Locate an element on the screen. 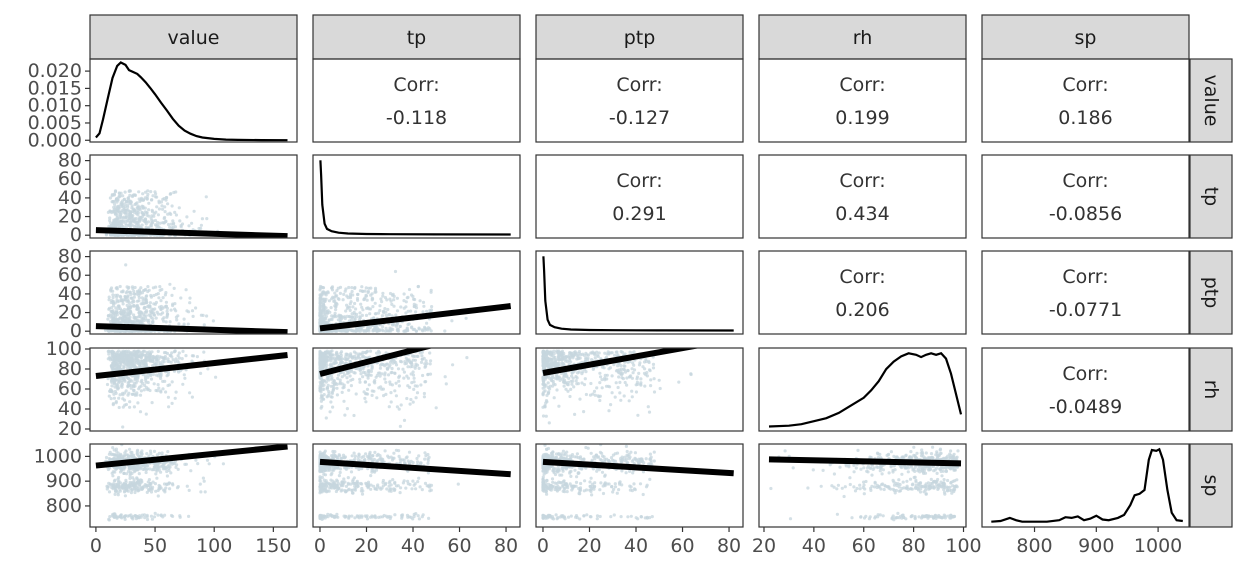 The image size is (1248, 576). panel-sp-value is located at coordinates (193, 485).